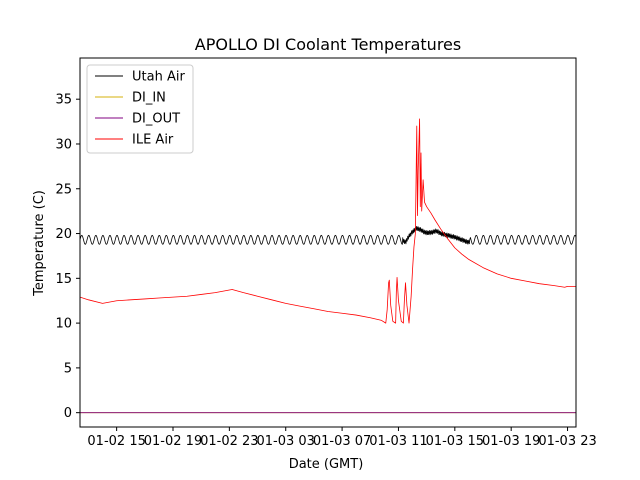 The width and height of the screenshot is (640, 480). What do you see at coordinates (158, 77) in the screenshot?
I see `legend-label-utah-air: Utah Air` at bounding box center [158, 77].